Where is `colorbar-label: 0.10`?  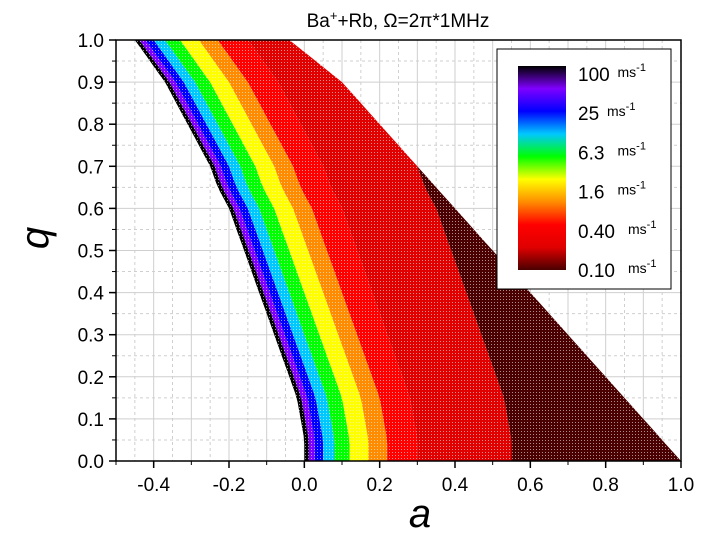
colorbar-label: 0.10 is located at coordinates (596, 271).